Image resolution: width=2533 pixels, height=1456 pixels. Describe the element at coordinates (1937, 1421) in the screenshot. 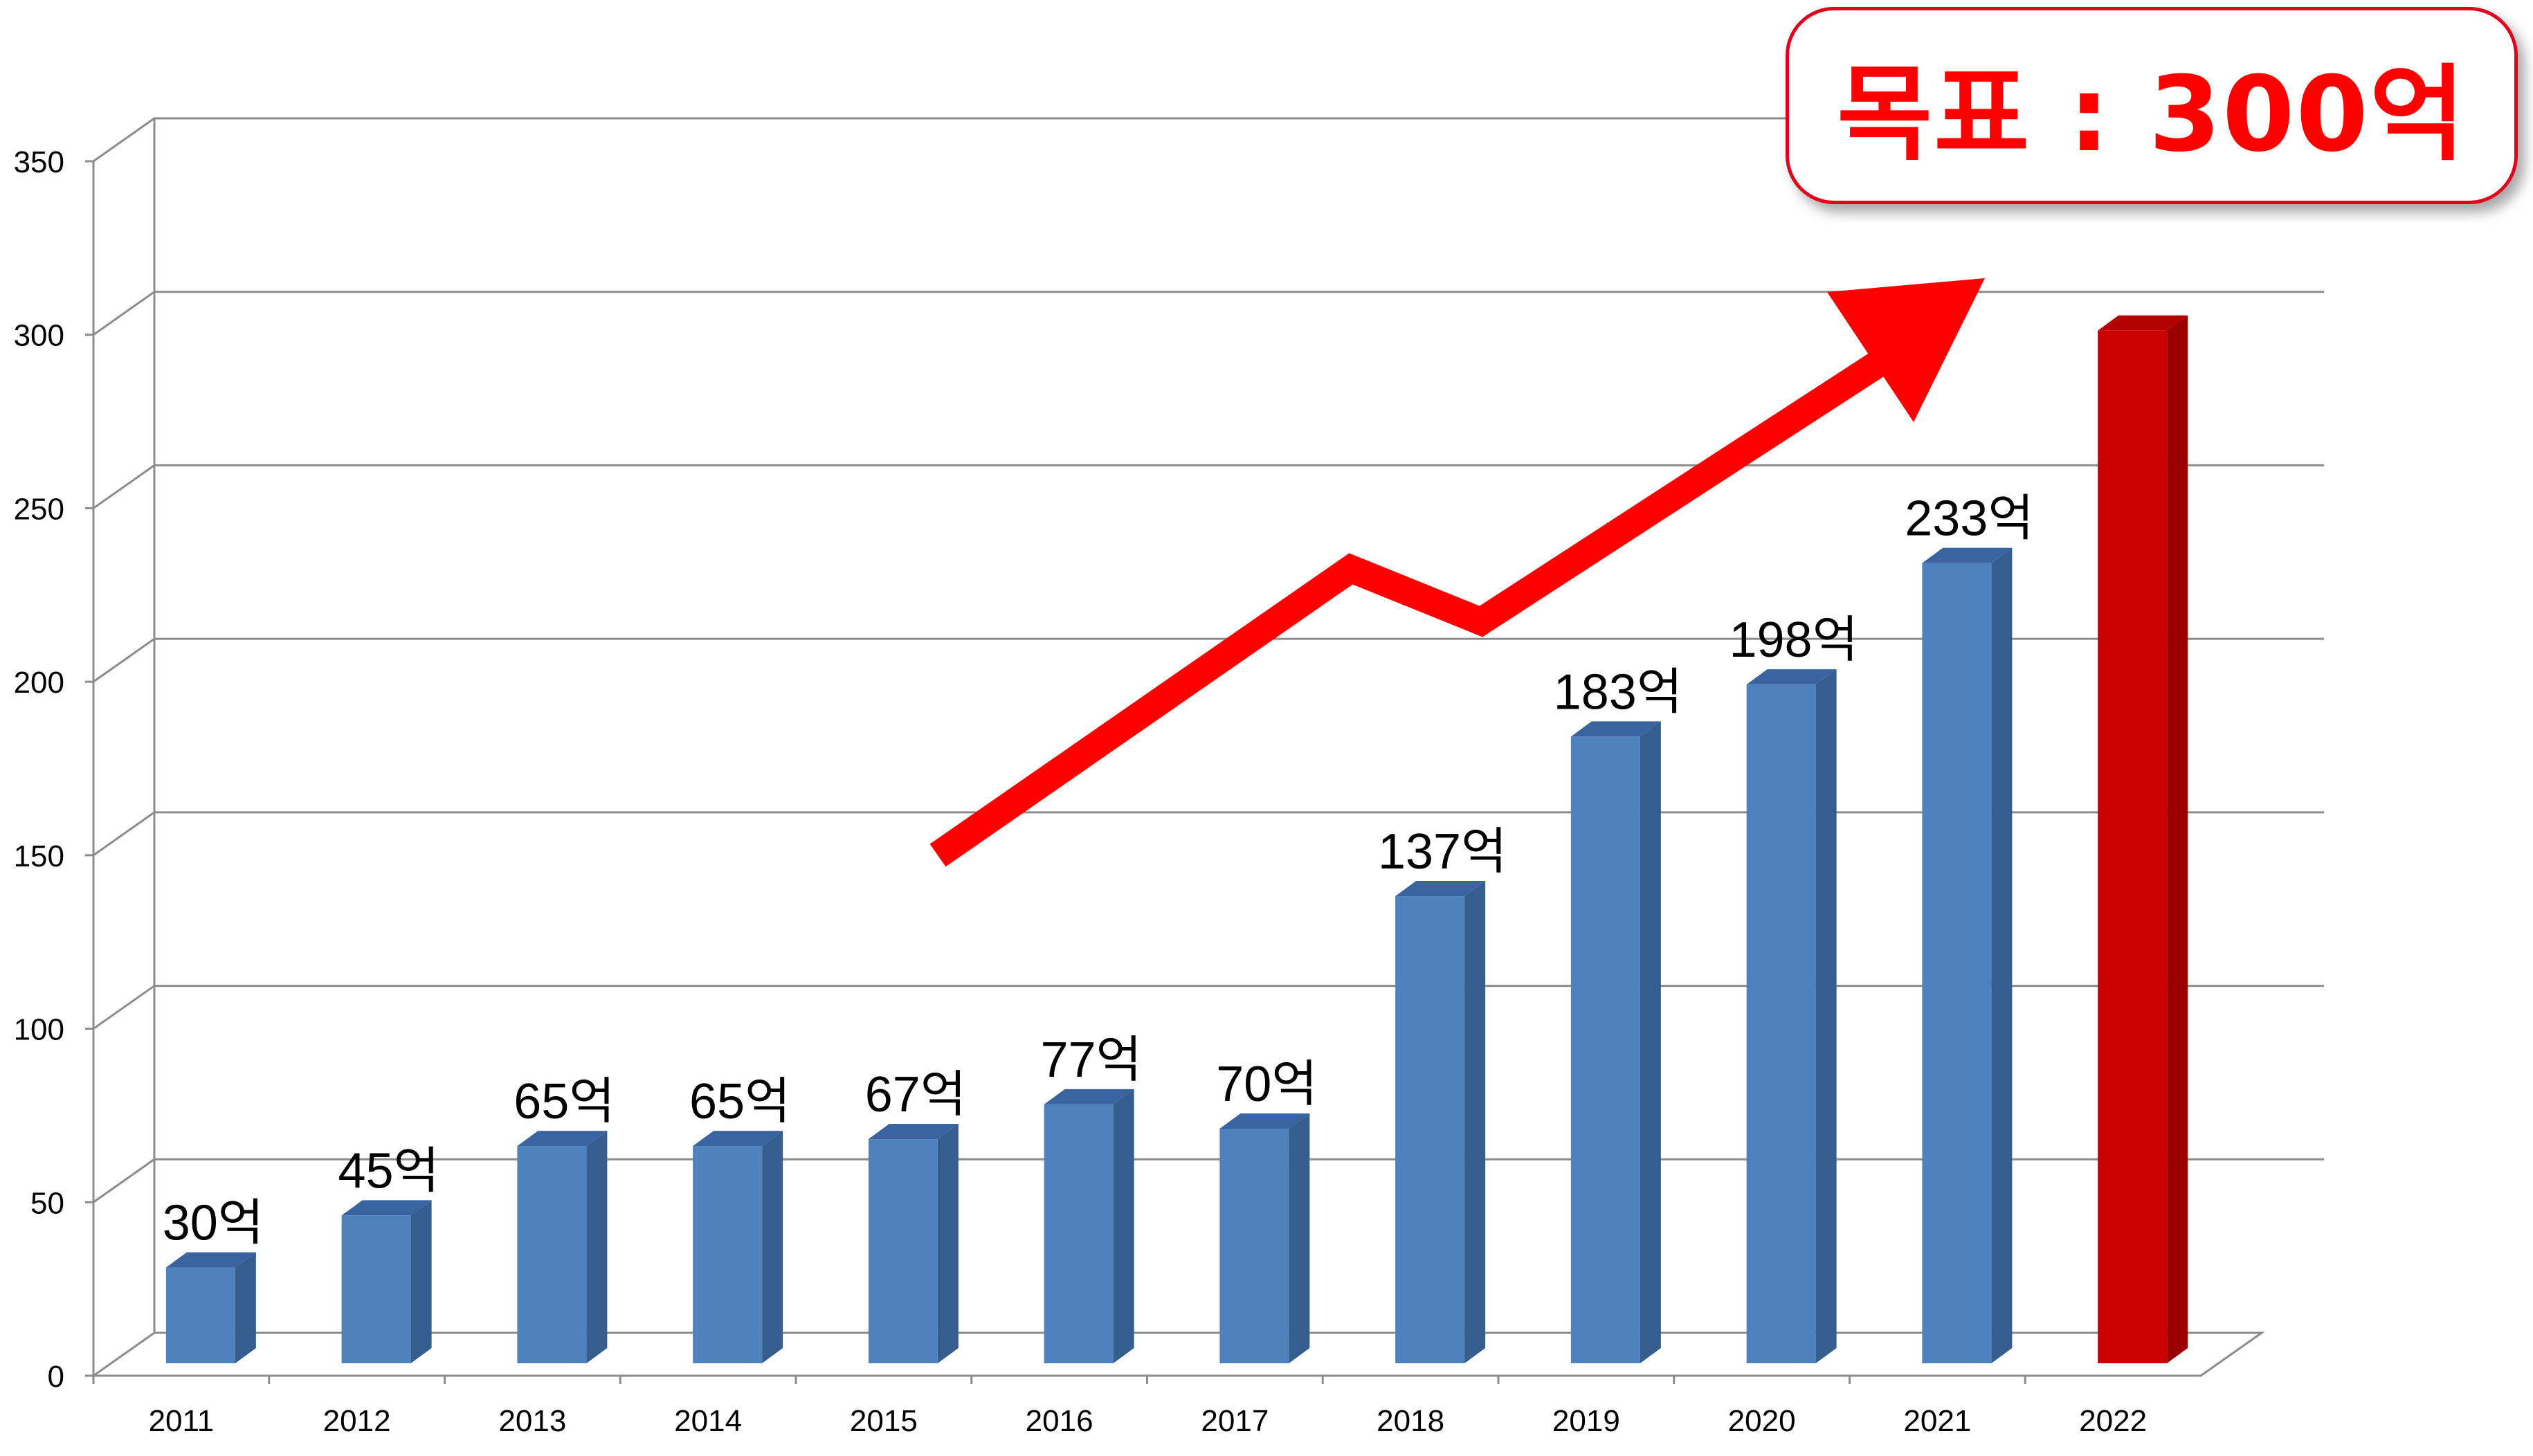

I see `x-tick-label: 2021` at that location.